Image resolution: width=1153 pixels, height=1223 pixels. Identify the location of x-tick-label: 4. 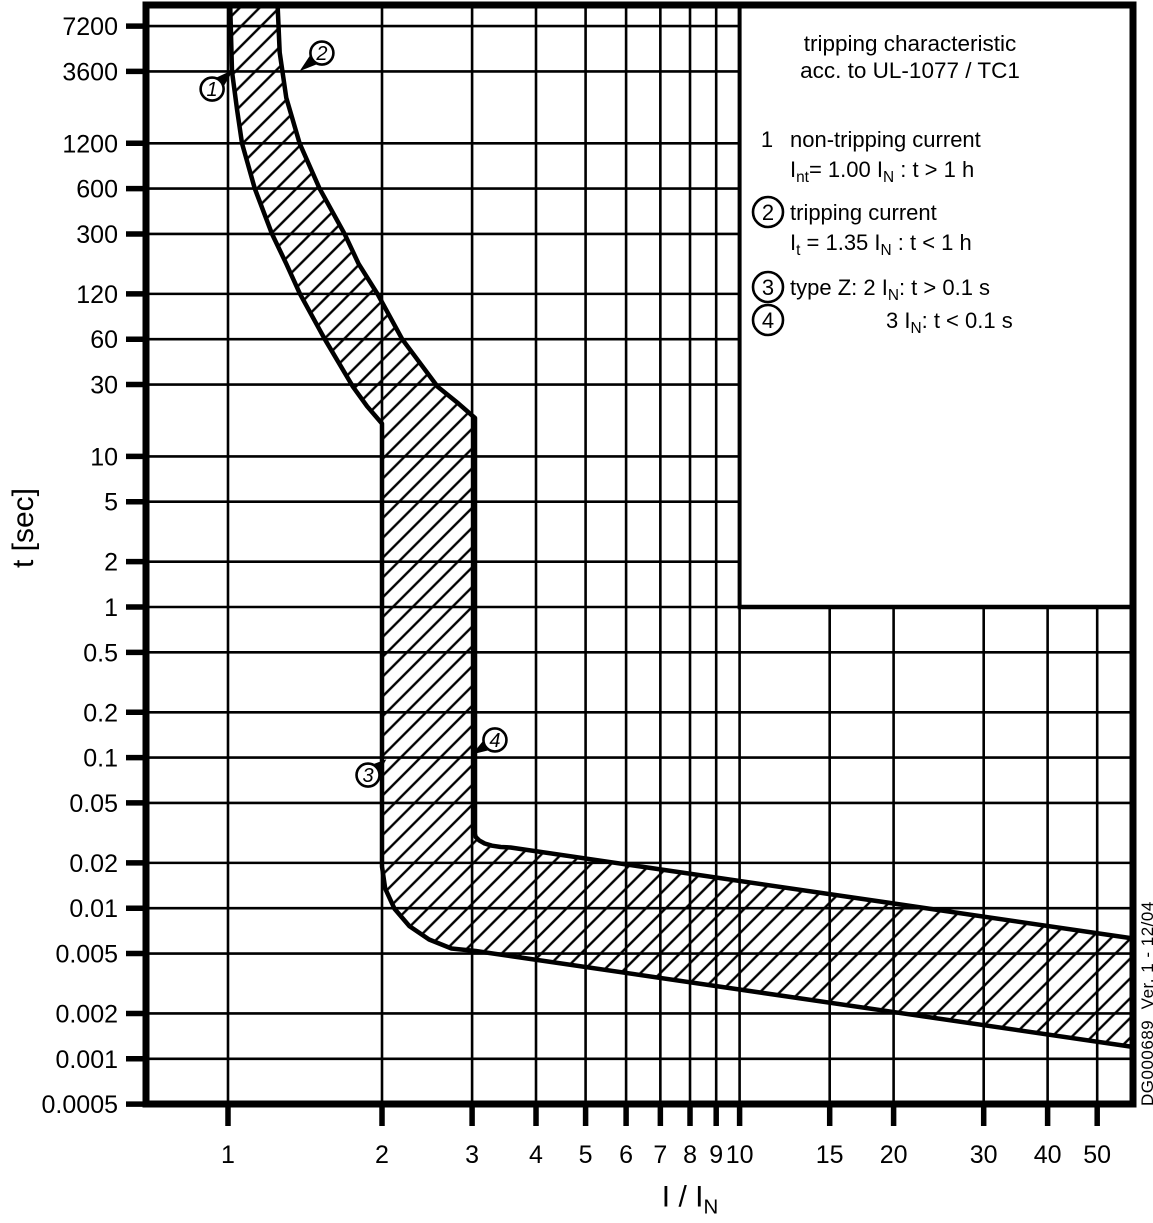
(536, 1155).